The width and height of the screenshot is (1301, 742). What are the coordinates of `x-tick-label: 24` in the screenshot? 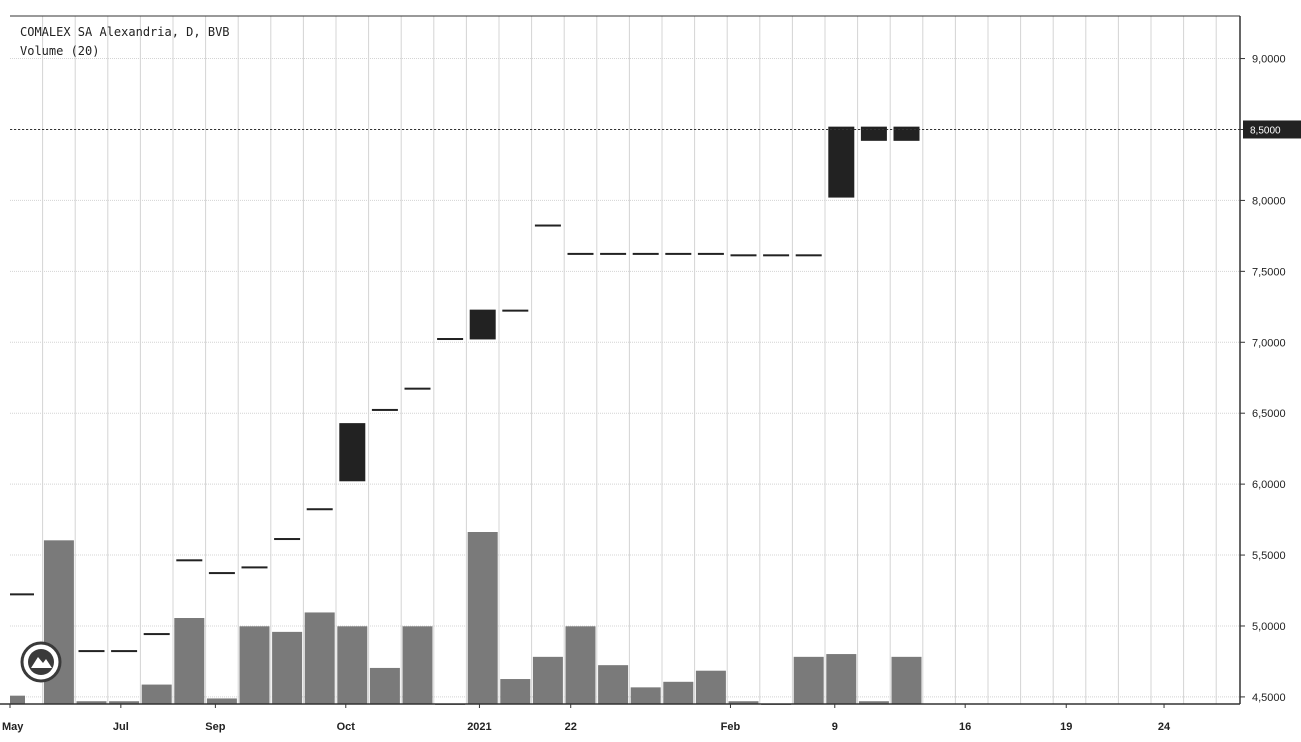 It's located at (1164, 727).